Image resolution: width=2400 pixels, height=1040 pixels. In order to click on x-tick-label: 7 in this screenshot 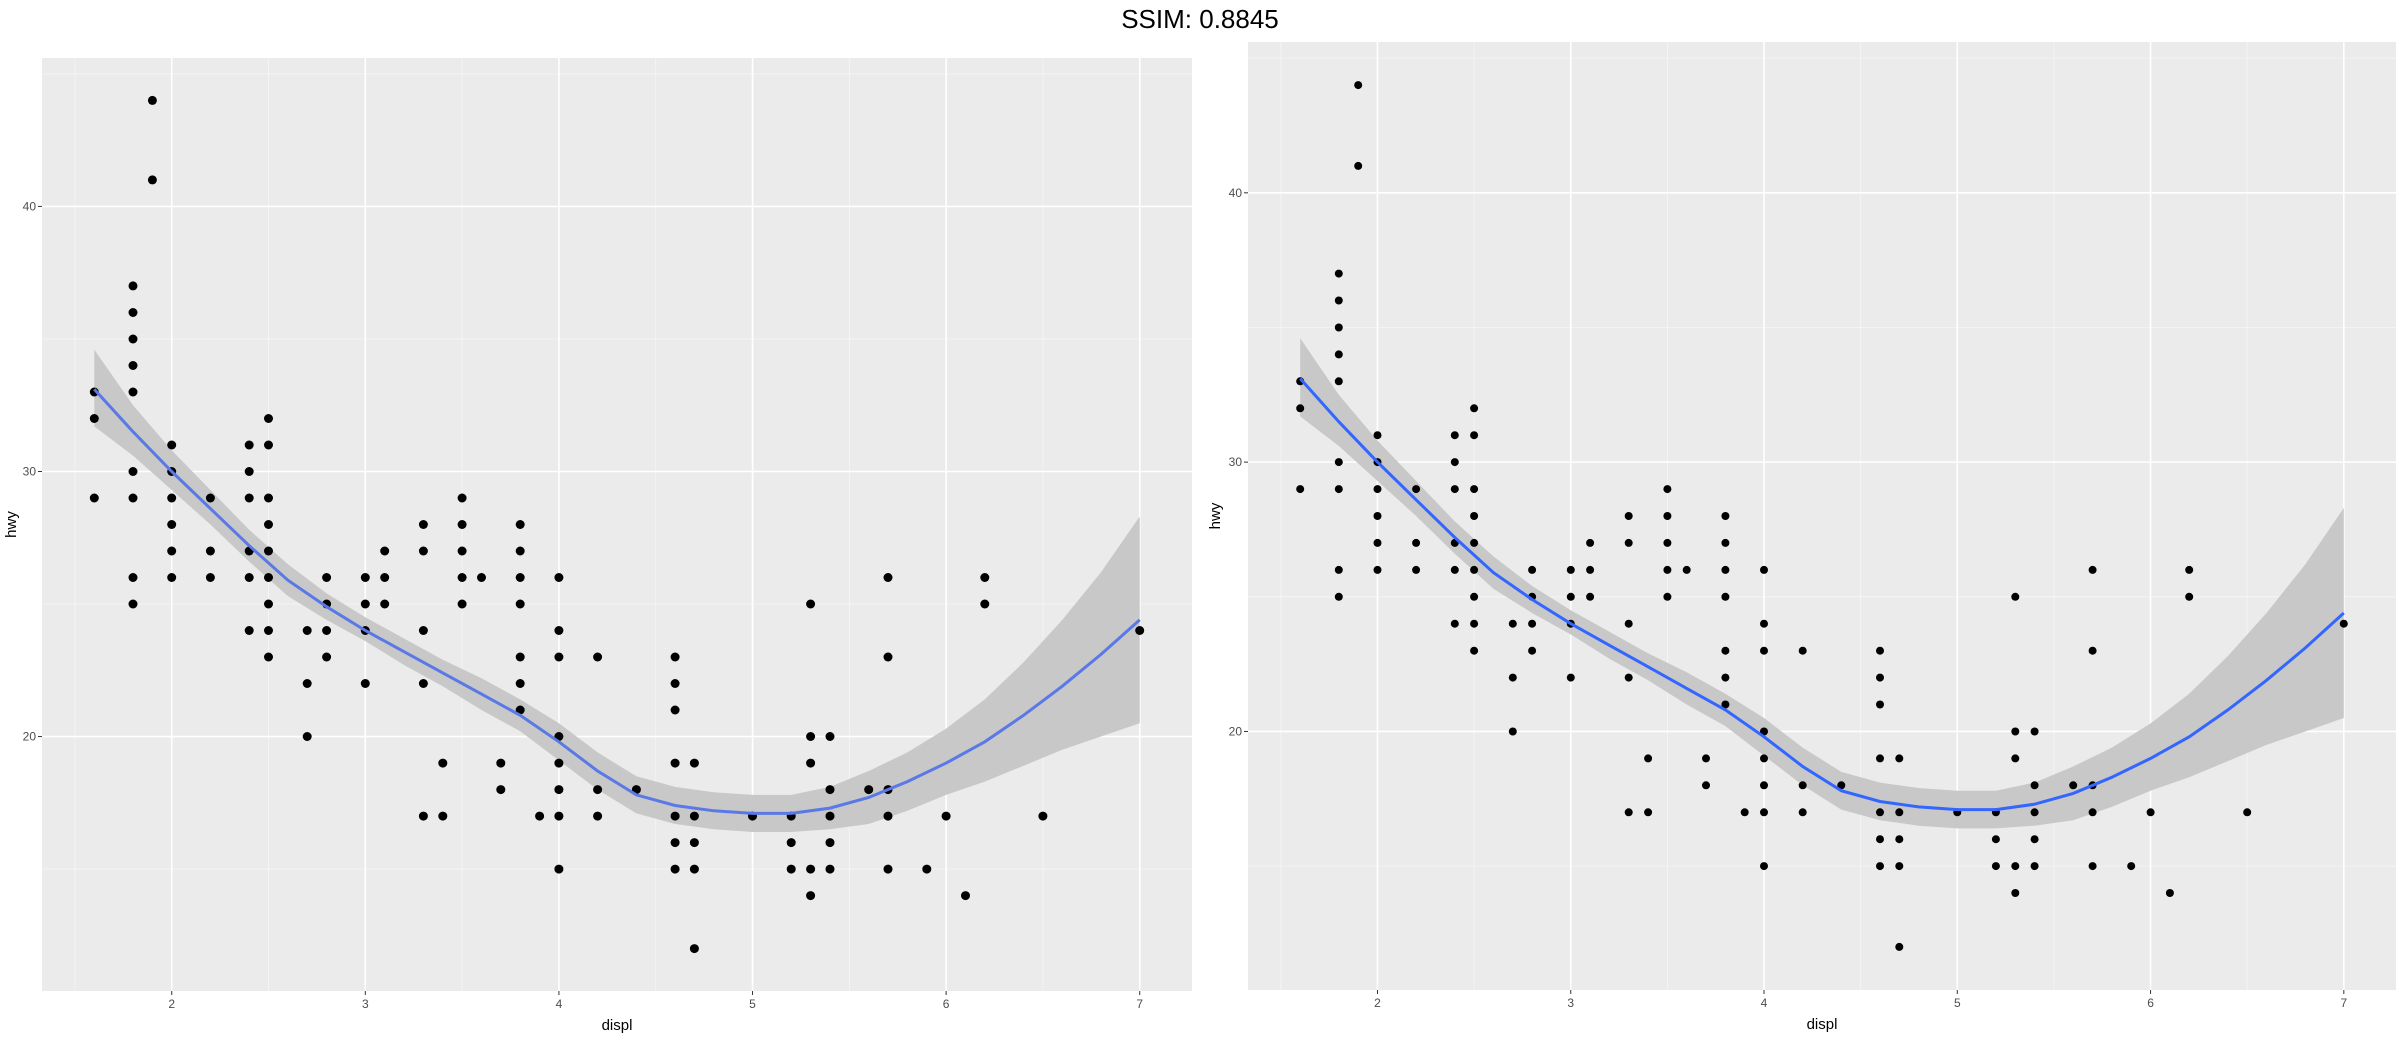, I will do `click(2343, 1003)`.